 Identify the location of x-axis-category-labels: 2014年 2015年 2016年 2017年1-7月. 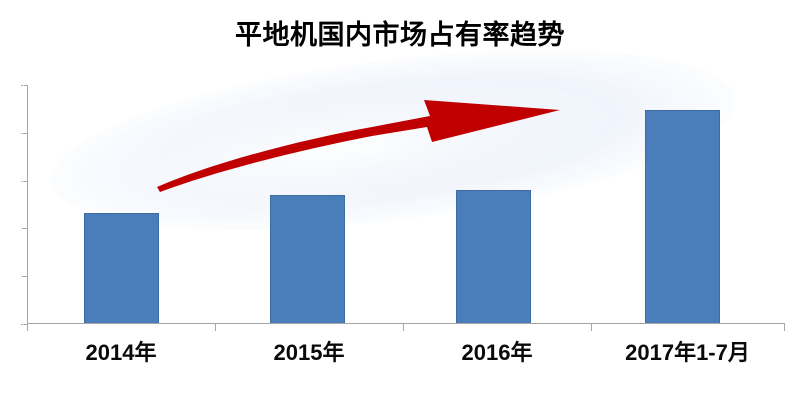
(406, 358).